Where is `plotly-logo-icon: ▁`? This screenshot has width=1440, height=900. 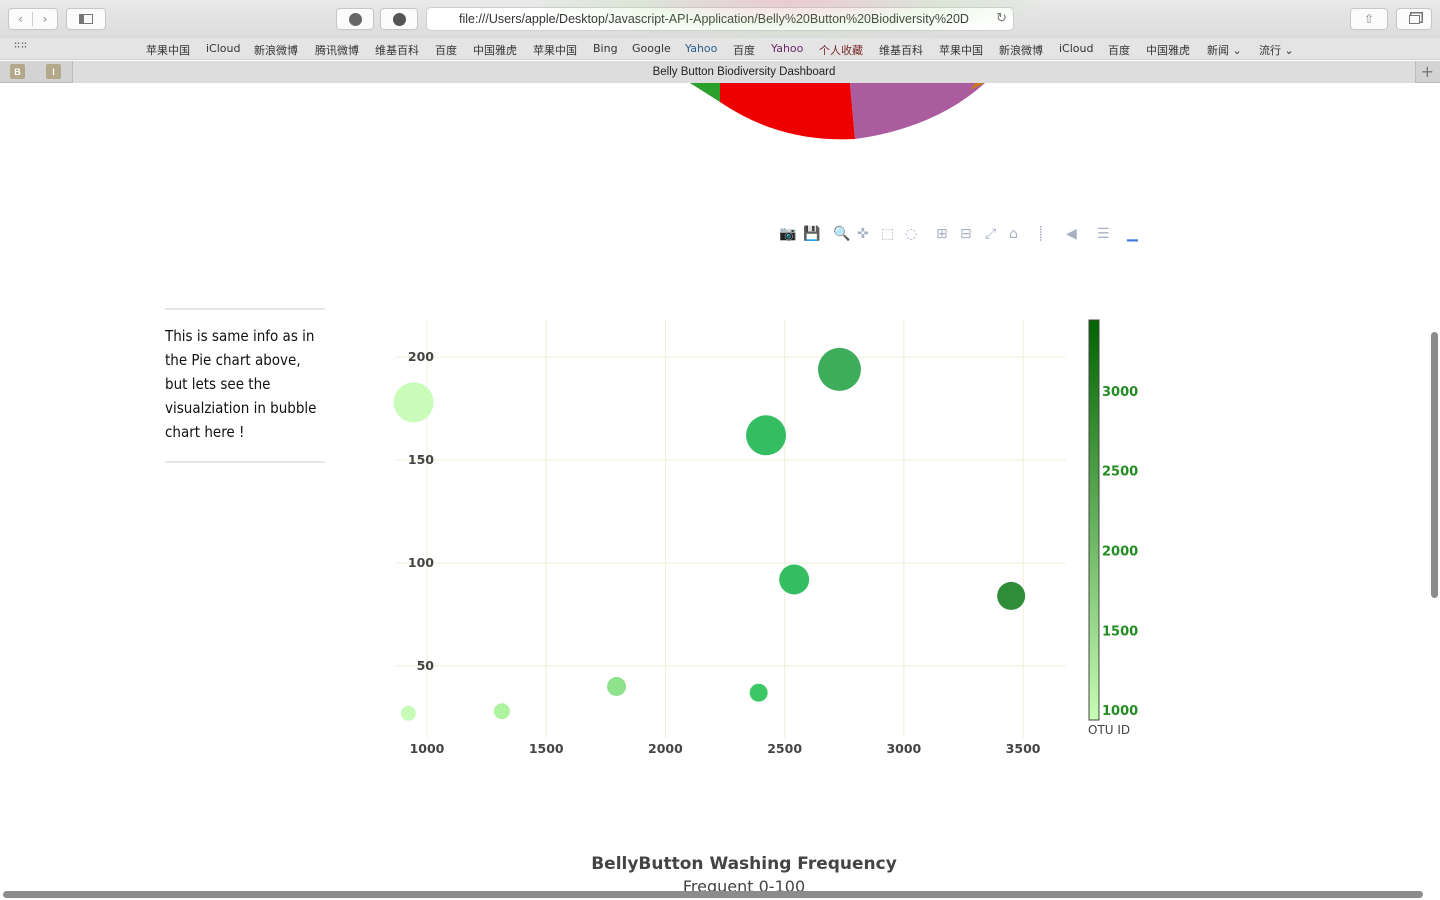 plotly-logo-icon: ▁ is located at coordinates (1132, 234).